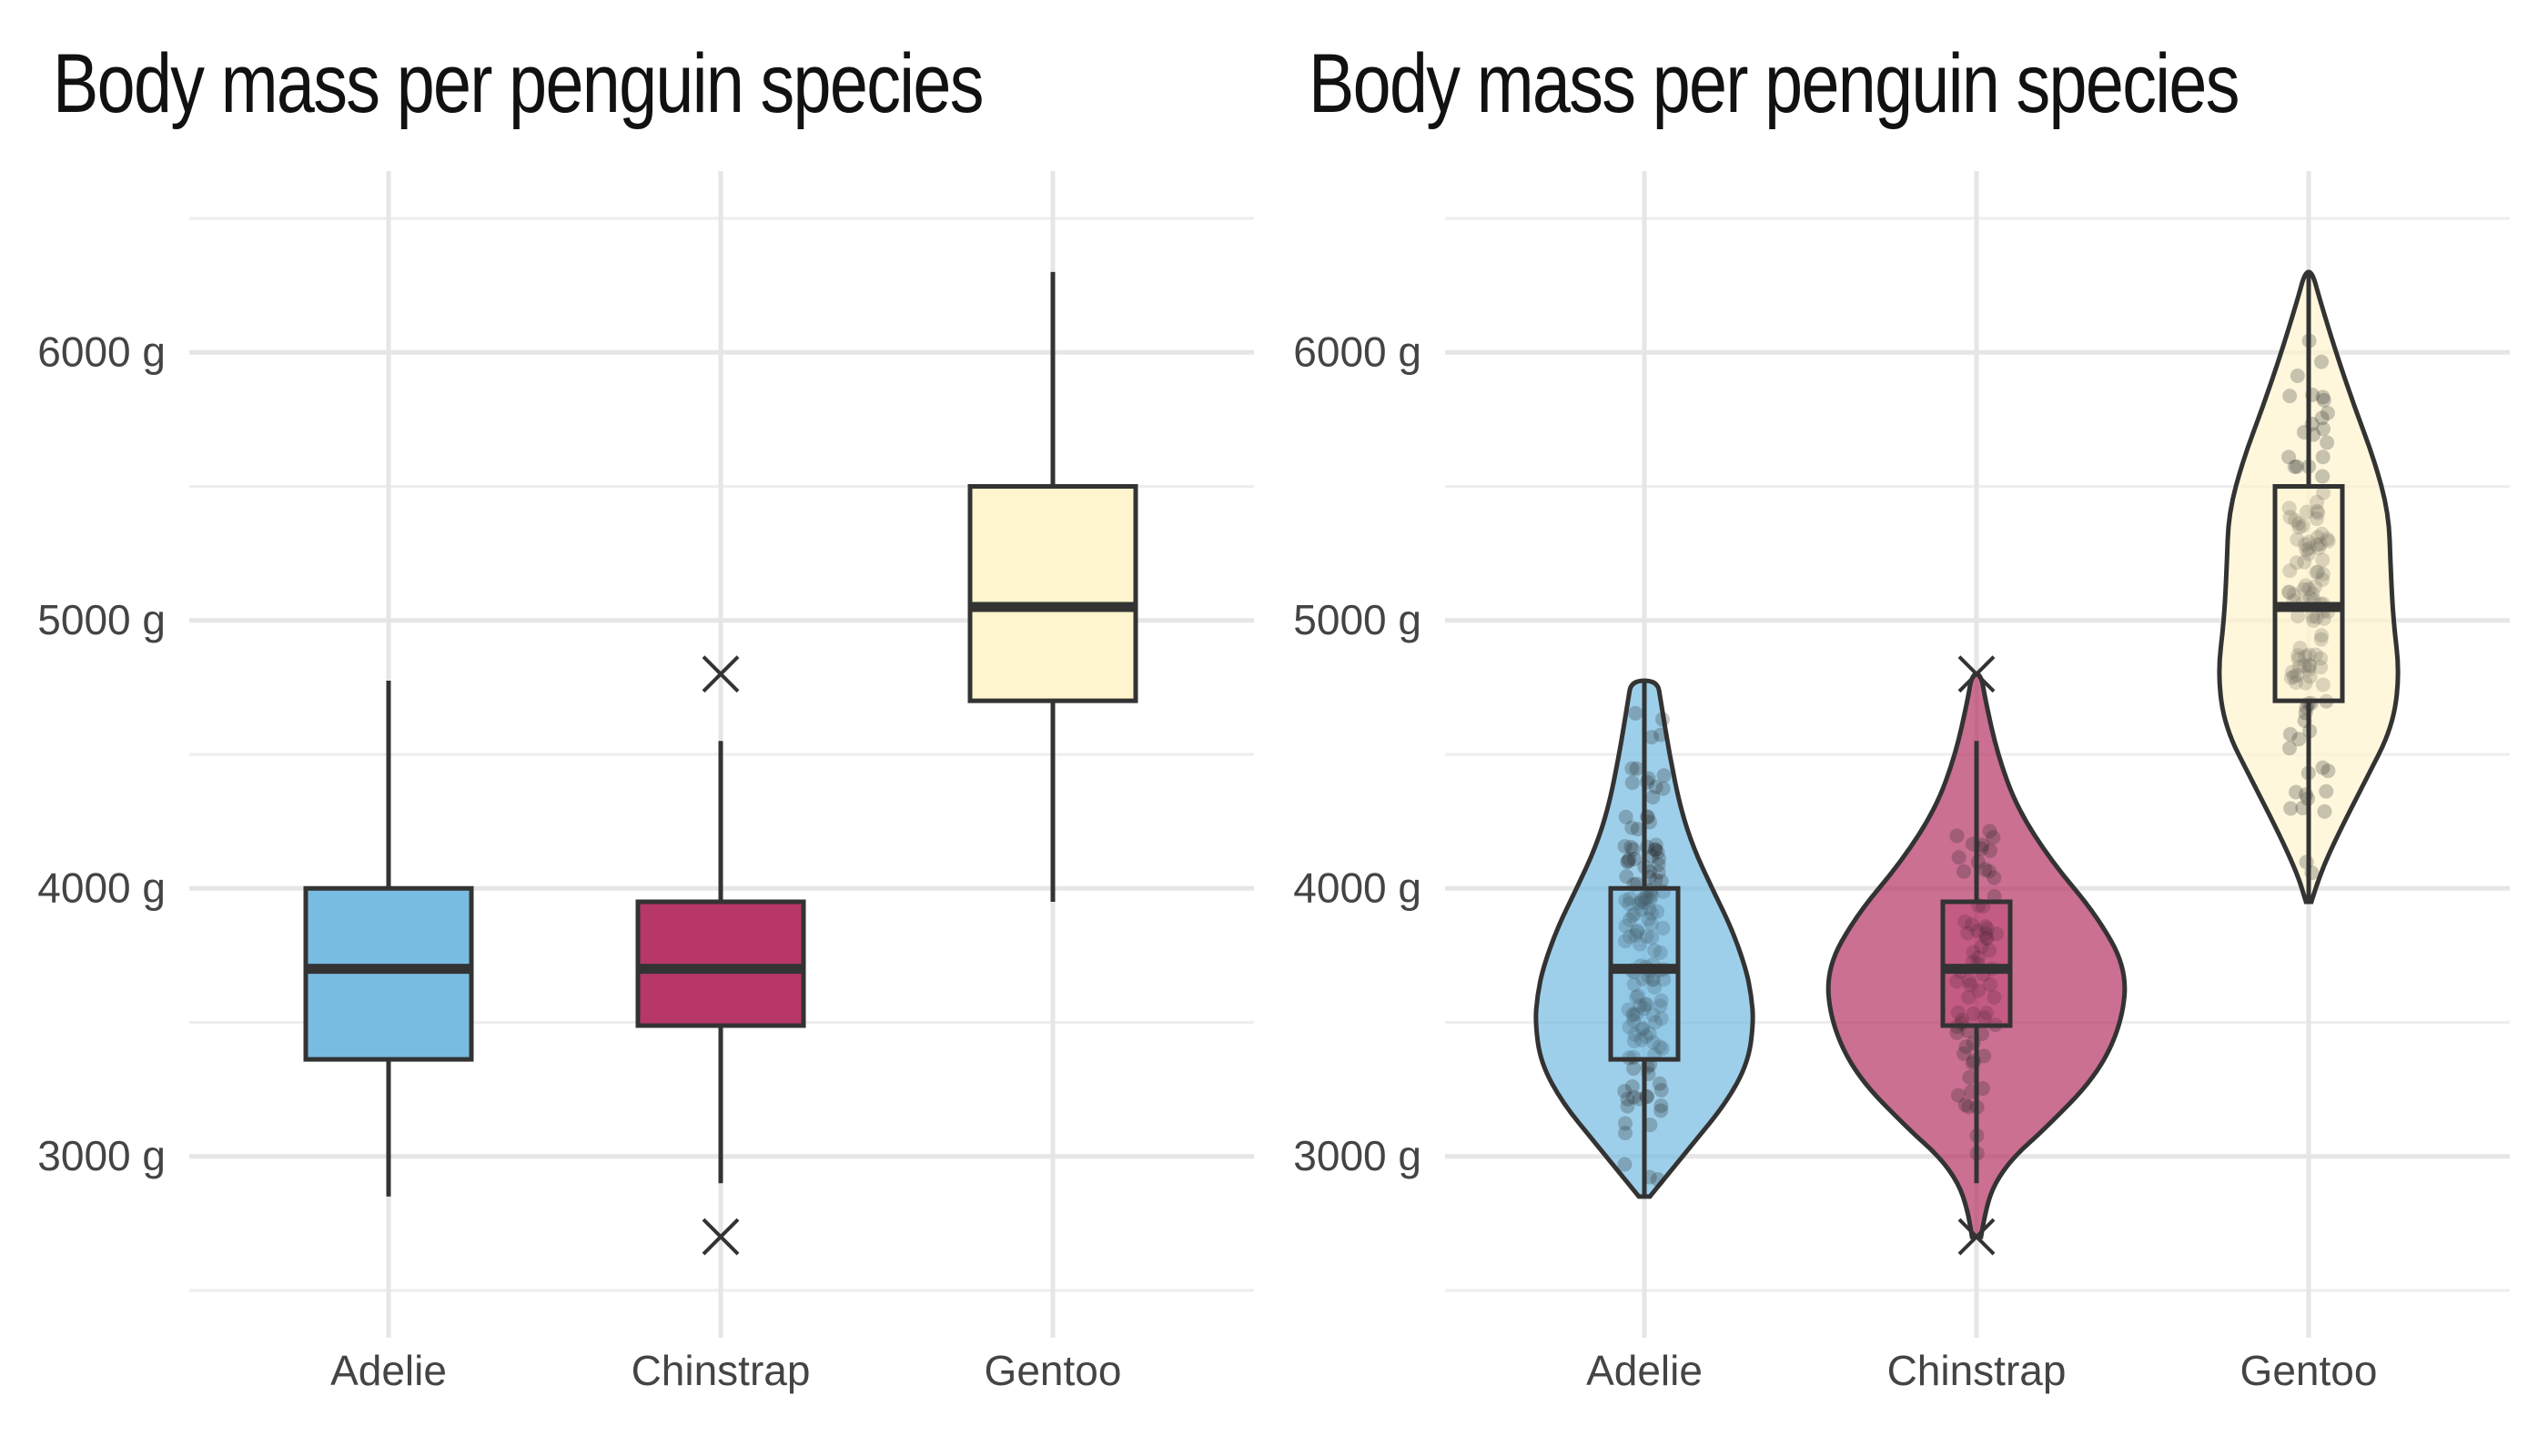  I want to click on x-tick-label: Adelie, so click(1645, 1370).